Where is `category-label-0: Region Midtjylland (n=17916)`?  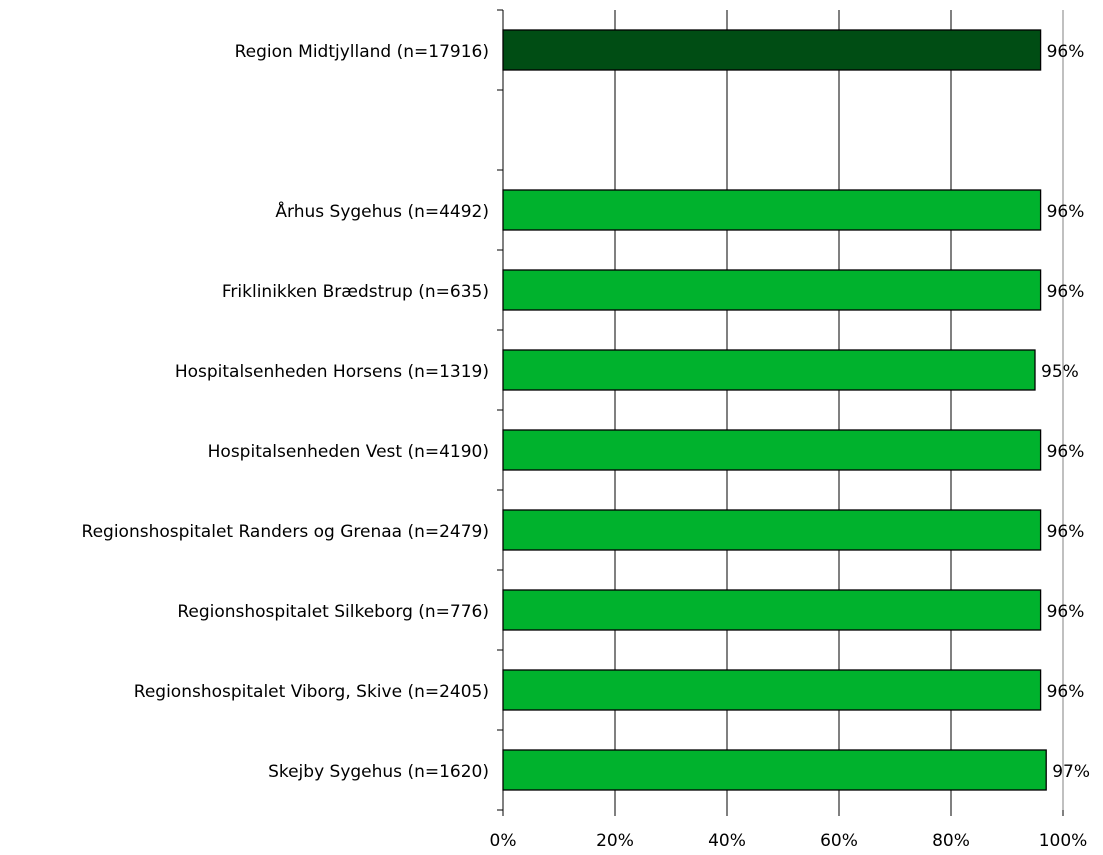
category-label-0: Region Midtjylland (n=17916) is located at coordinates (362, 52).